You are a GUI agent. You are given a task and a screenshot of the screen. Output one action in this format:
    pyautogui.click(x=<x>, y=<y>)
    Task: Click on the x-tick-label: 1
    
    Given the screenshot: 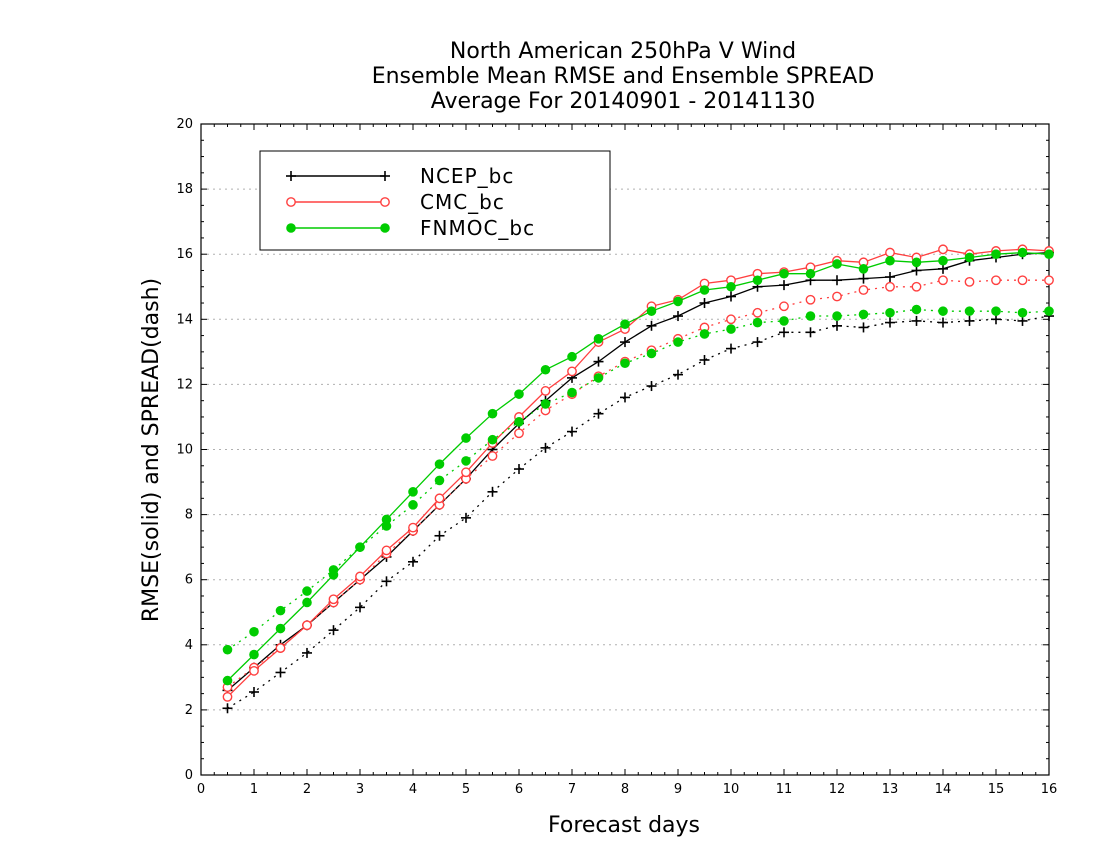 What is the action you would take?
    pyautogui.click(x=254, y=789)
    